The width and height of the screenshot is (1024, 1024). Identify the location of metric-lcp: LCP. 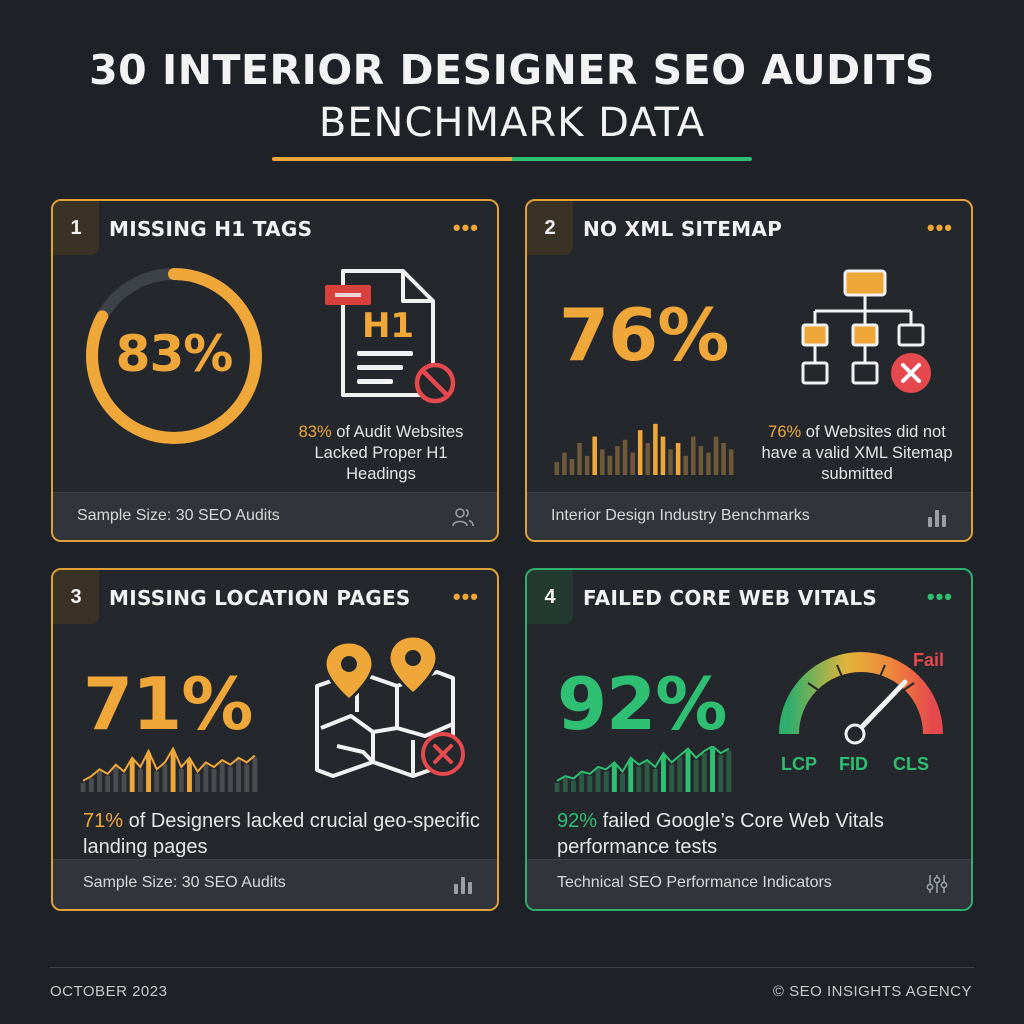
(799, 764).